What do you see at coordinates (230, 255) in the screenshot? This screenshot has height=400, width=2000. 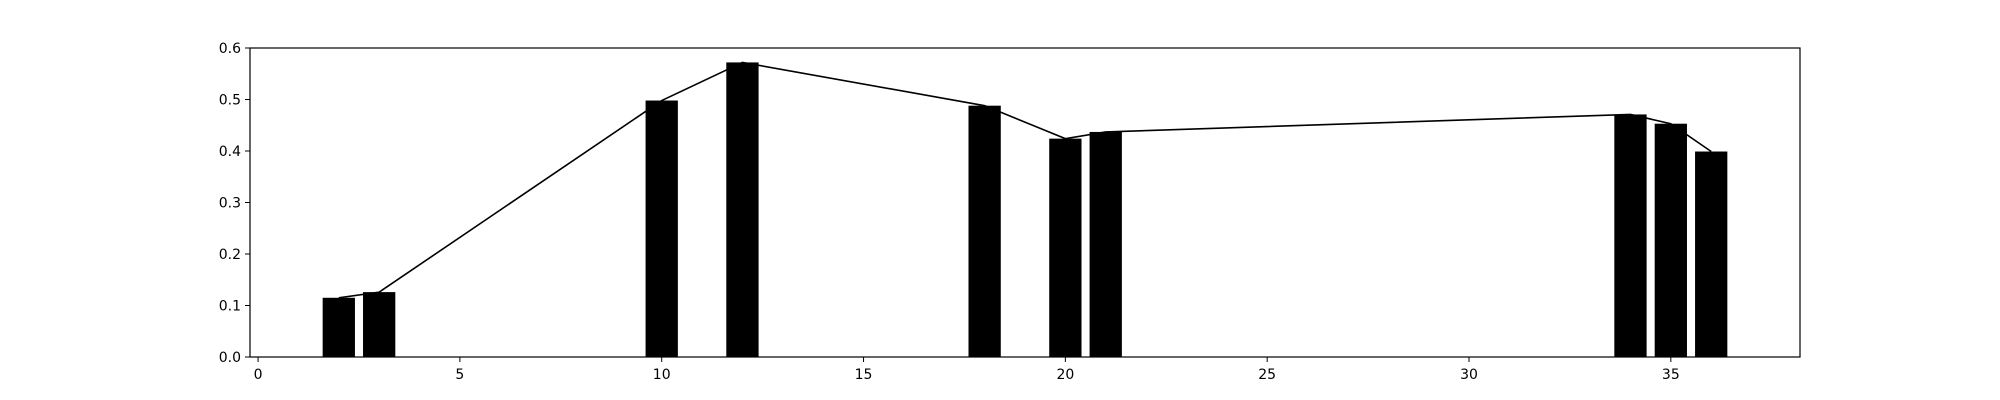 I see `y-tick-label: 0.2` at bounding box center [230, 255].